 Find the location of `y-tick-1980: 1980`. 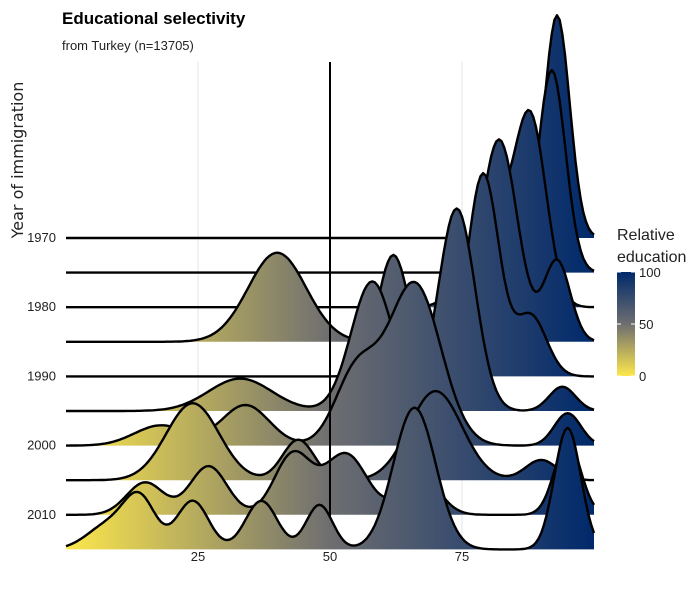

y-tick-1980: 1980 is located at coordinates (41, 306).